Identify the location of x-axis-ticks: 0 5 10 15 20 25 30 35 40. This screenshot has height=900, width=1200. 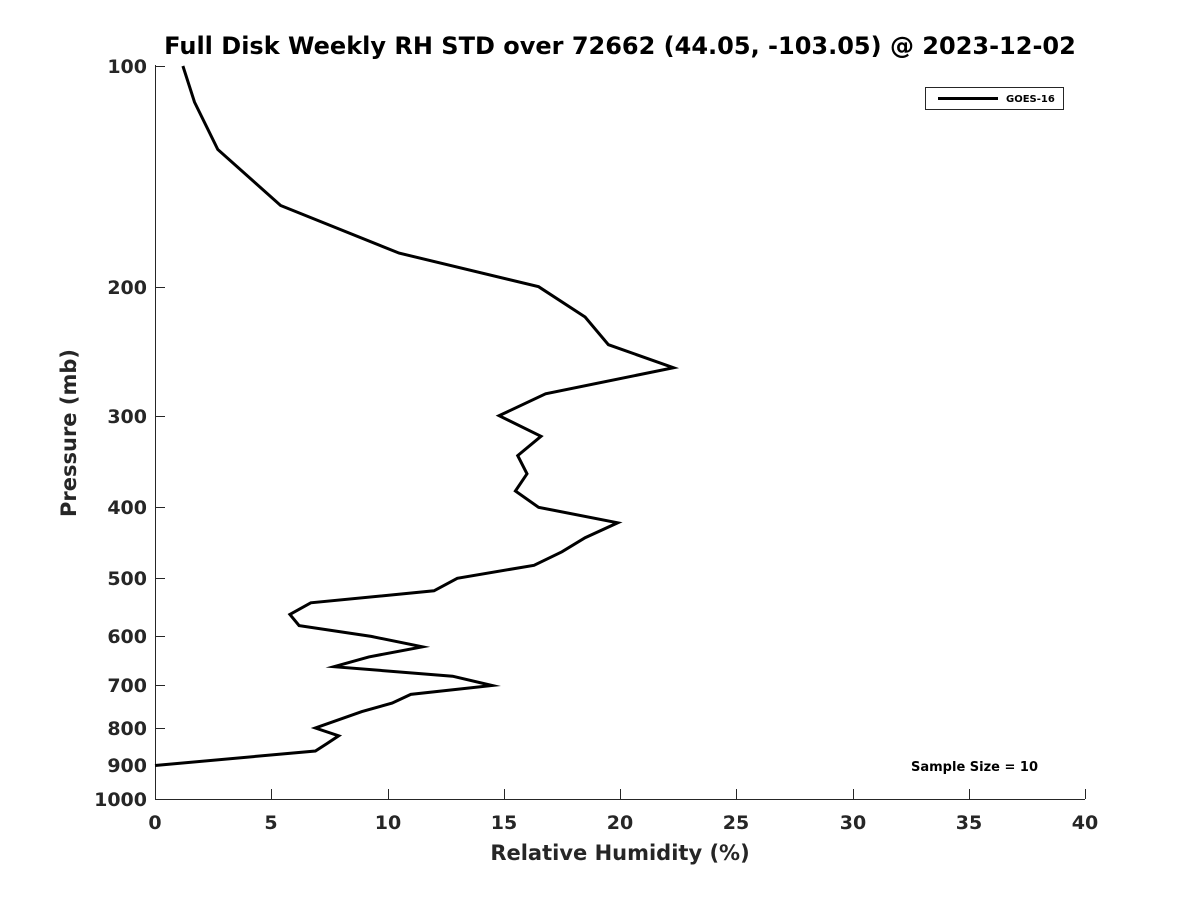
(623, 811).